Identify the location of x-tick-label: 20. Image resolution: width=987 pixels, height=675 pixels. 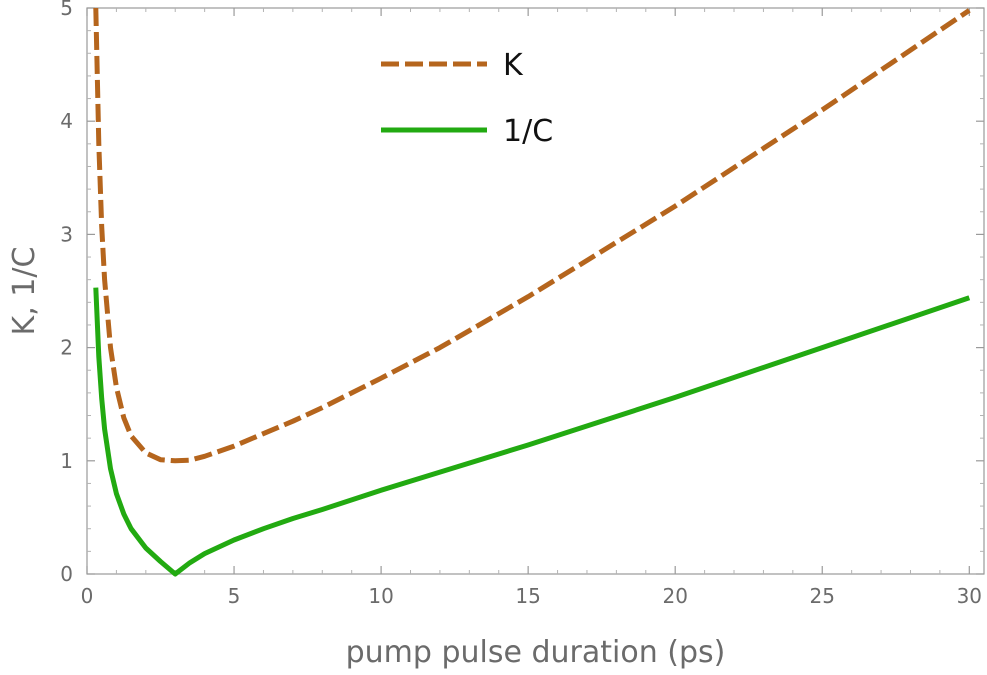
(674, 596).